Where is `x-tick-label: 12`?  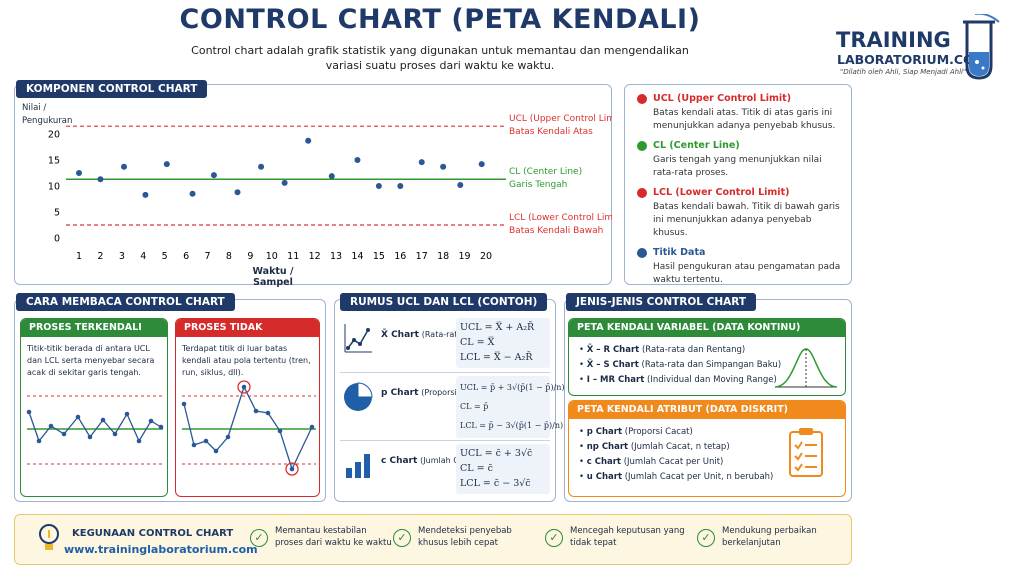
x-tick-label: 12 is located at coordinates (315, 256).